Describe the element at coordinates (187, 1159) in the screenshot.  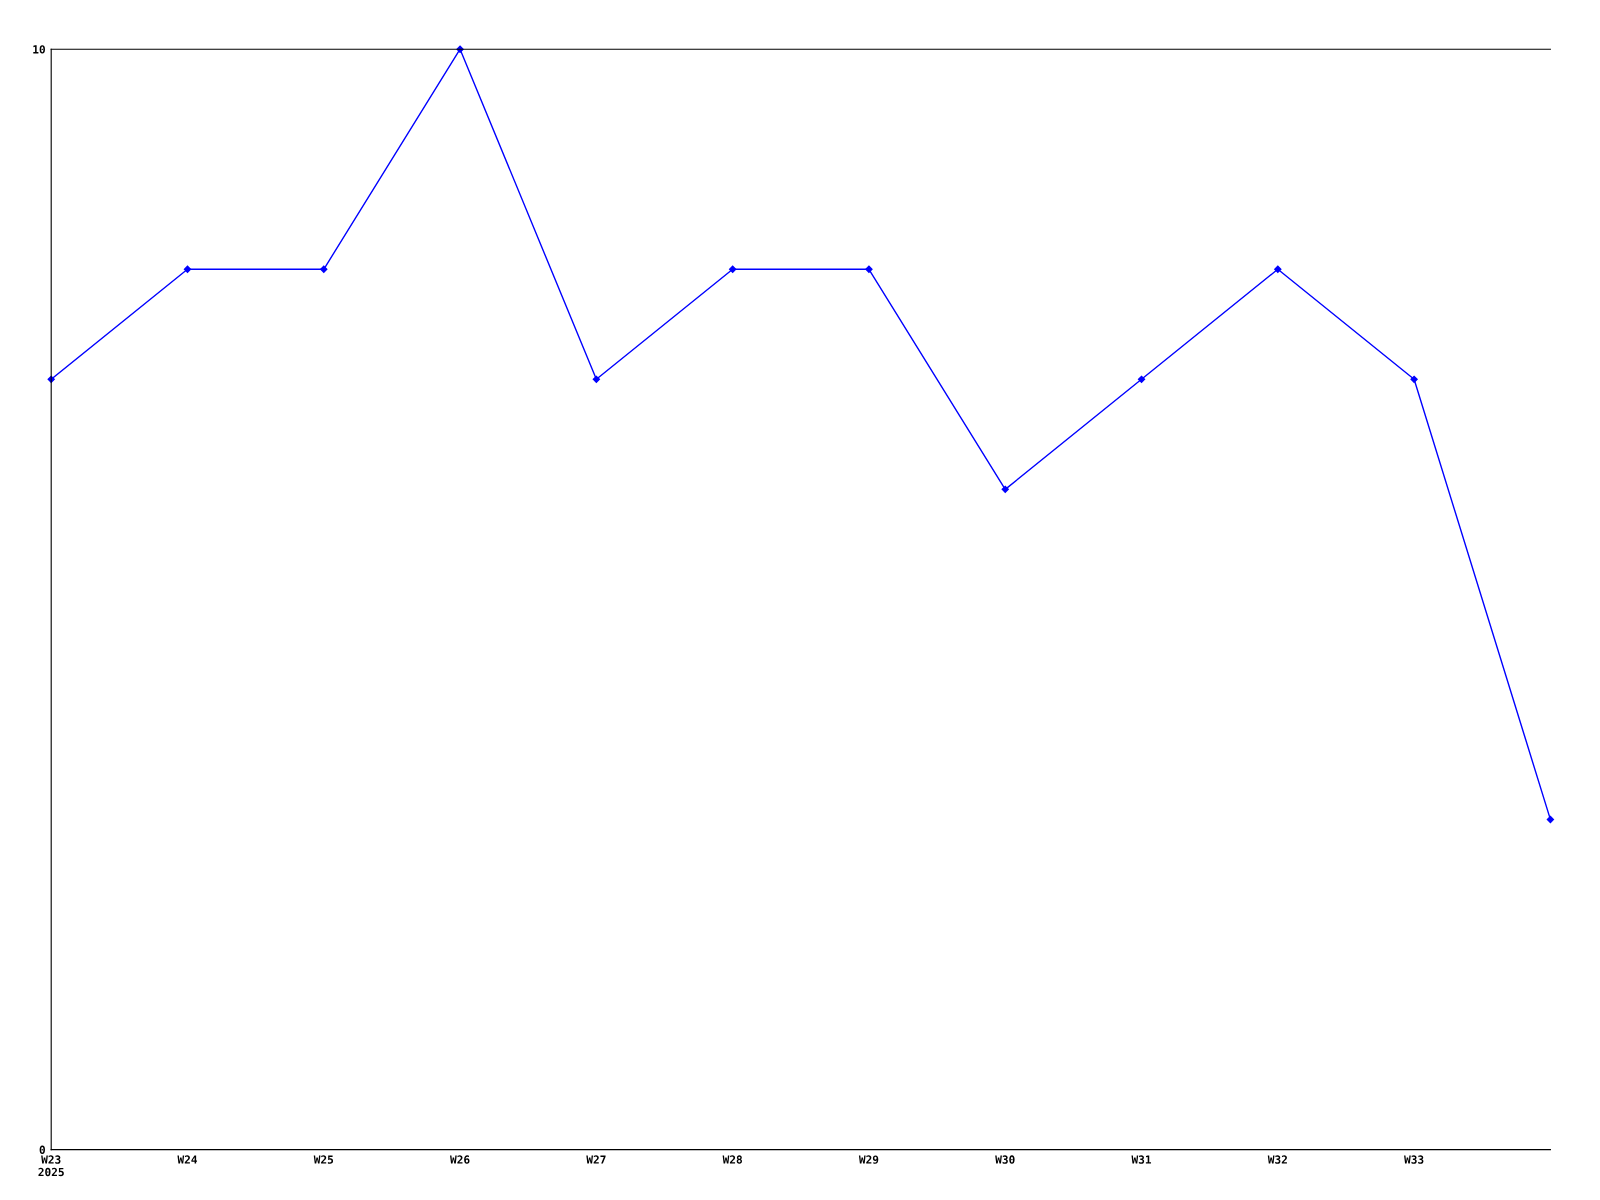
I see `x-tick-label: W24` at that location.